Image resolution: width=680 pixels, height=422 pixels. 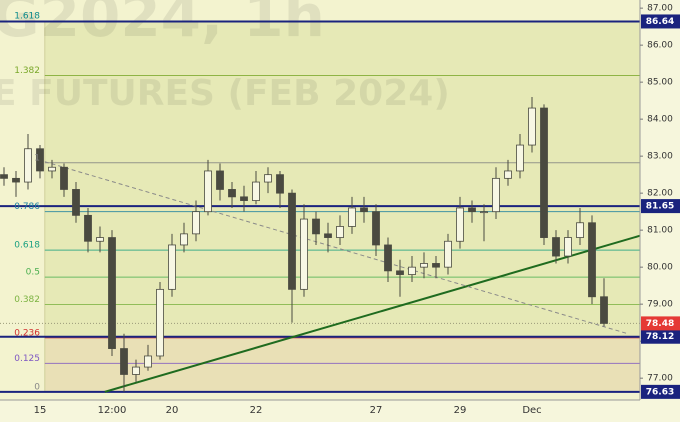 What do you see at coordinates (660, 9) in the screenshot?
I see `y-tick-label: 87.00` at bounding box center [660, 9].